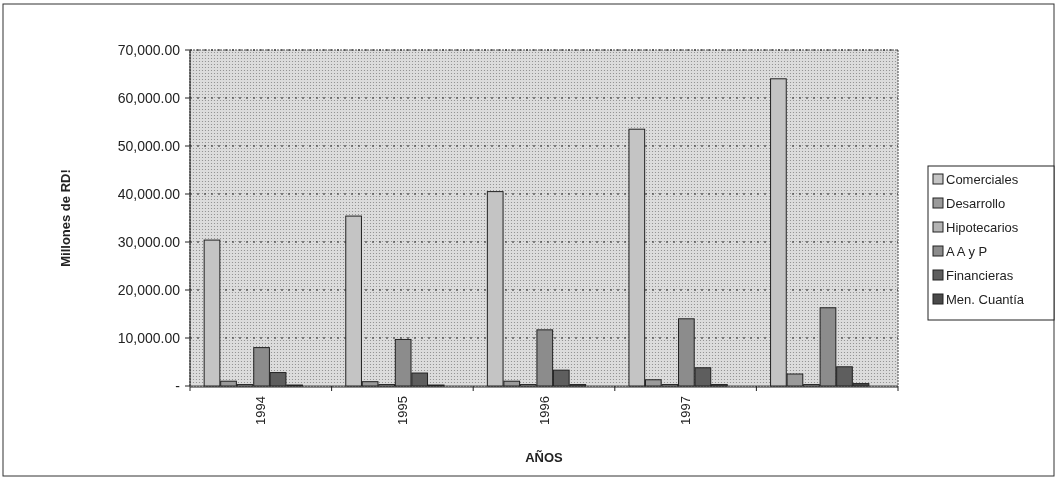 Image resolution: width=1059 pixels, height=482 pixels. What do you see at coordinates (149, 97) in the screenshot?
I see `y-tick-label: 60,000.00` at bounding box center [149, 97].